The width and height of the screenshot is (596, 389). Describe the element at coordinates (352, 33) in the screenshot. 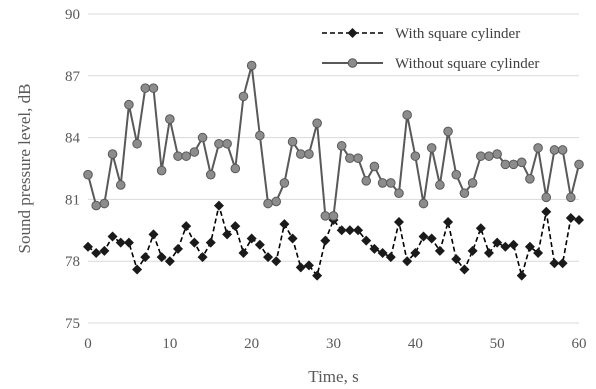

I see `legend-marker-diamond-icon` at that location.